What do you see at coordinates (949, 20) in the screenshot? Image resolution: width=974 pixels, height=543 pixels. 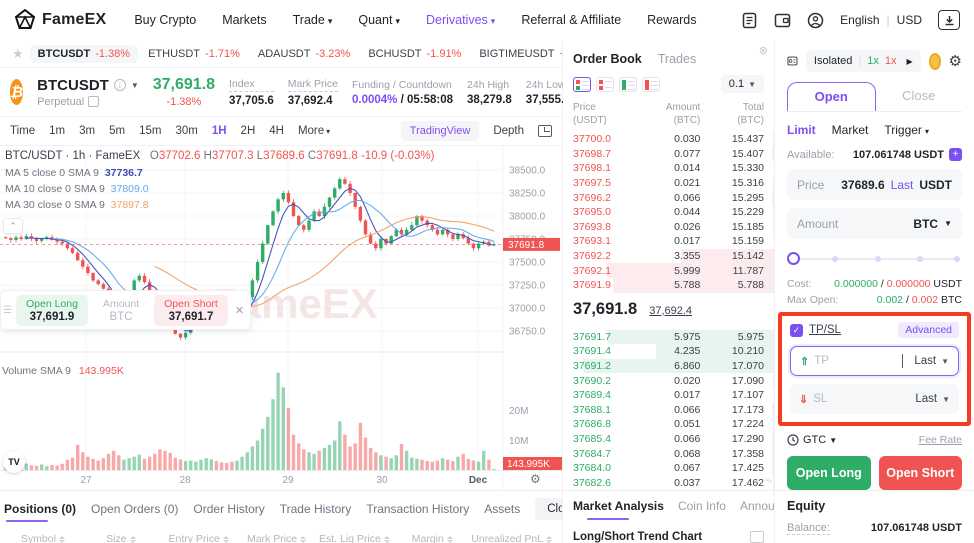 I see `download-app-icon` at bounding box center [949, 20].